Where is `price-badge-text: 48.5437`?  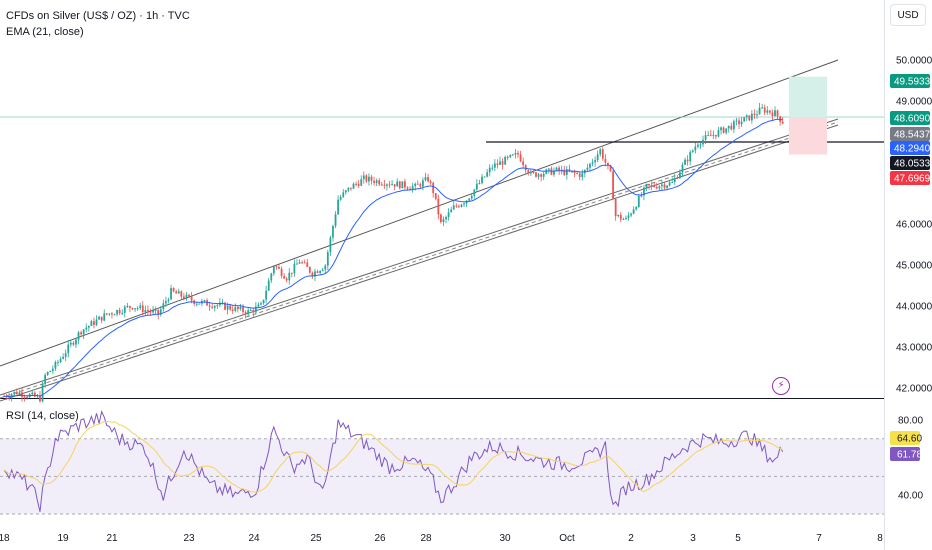
price-badge-text: 48.5437 is located at coordinates (912, 135).